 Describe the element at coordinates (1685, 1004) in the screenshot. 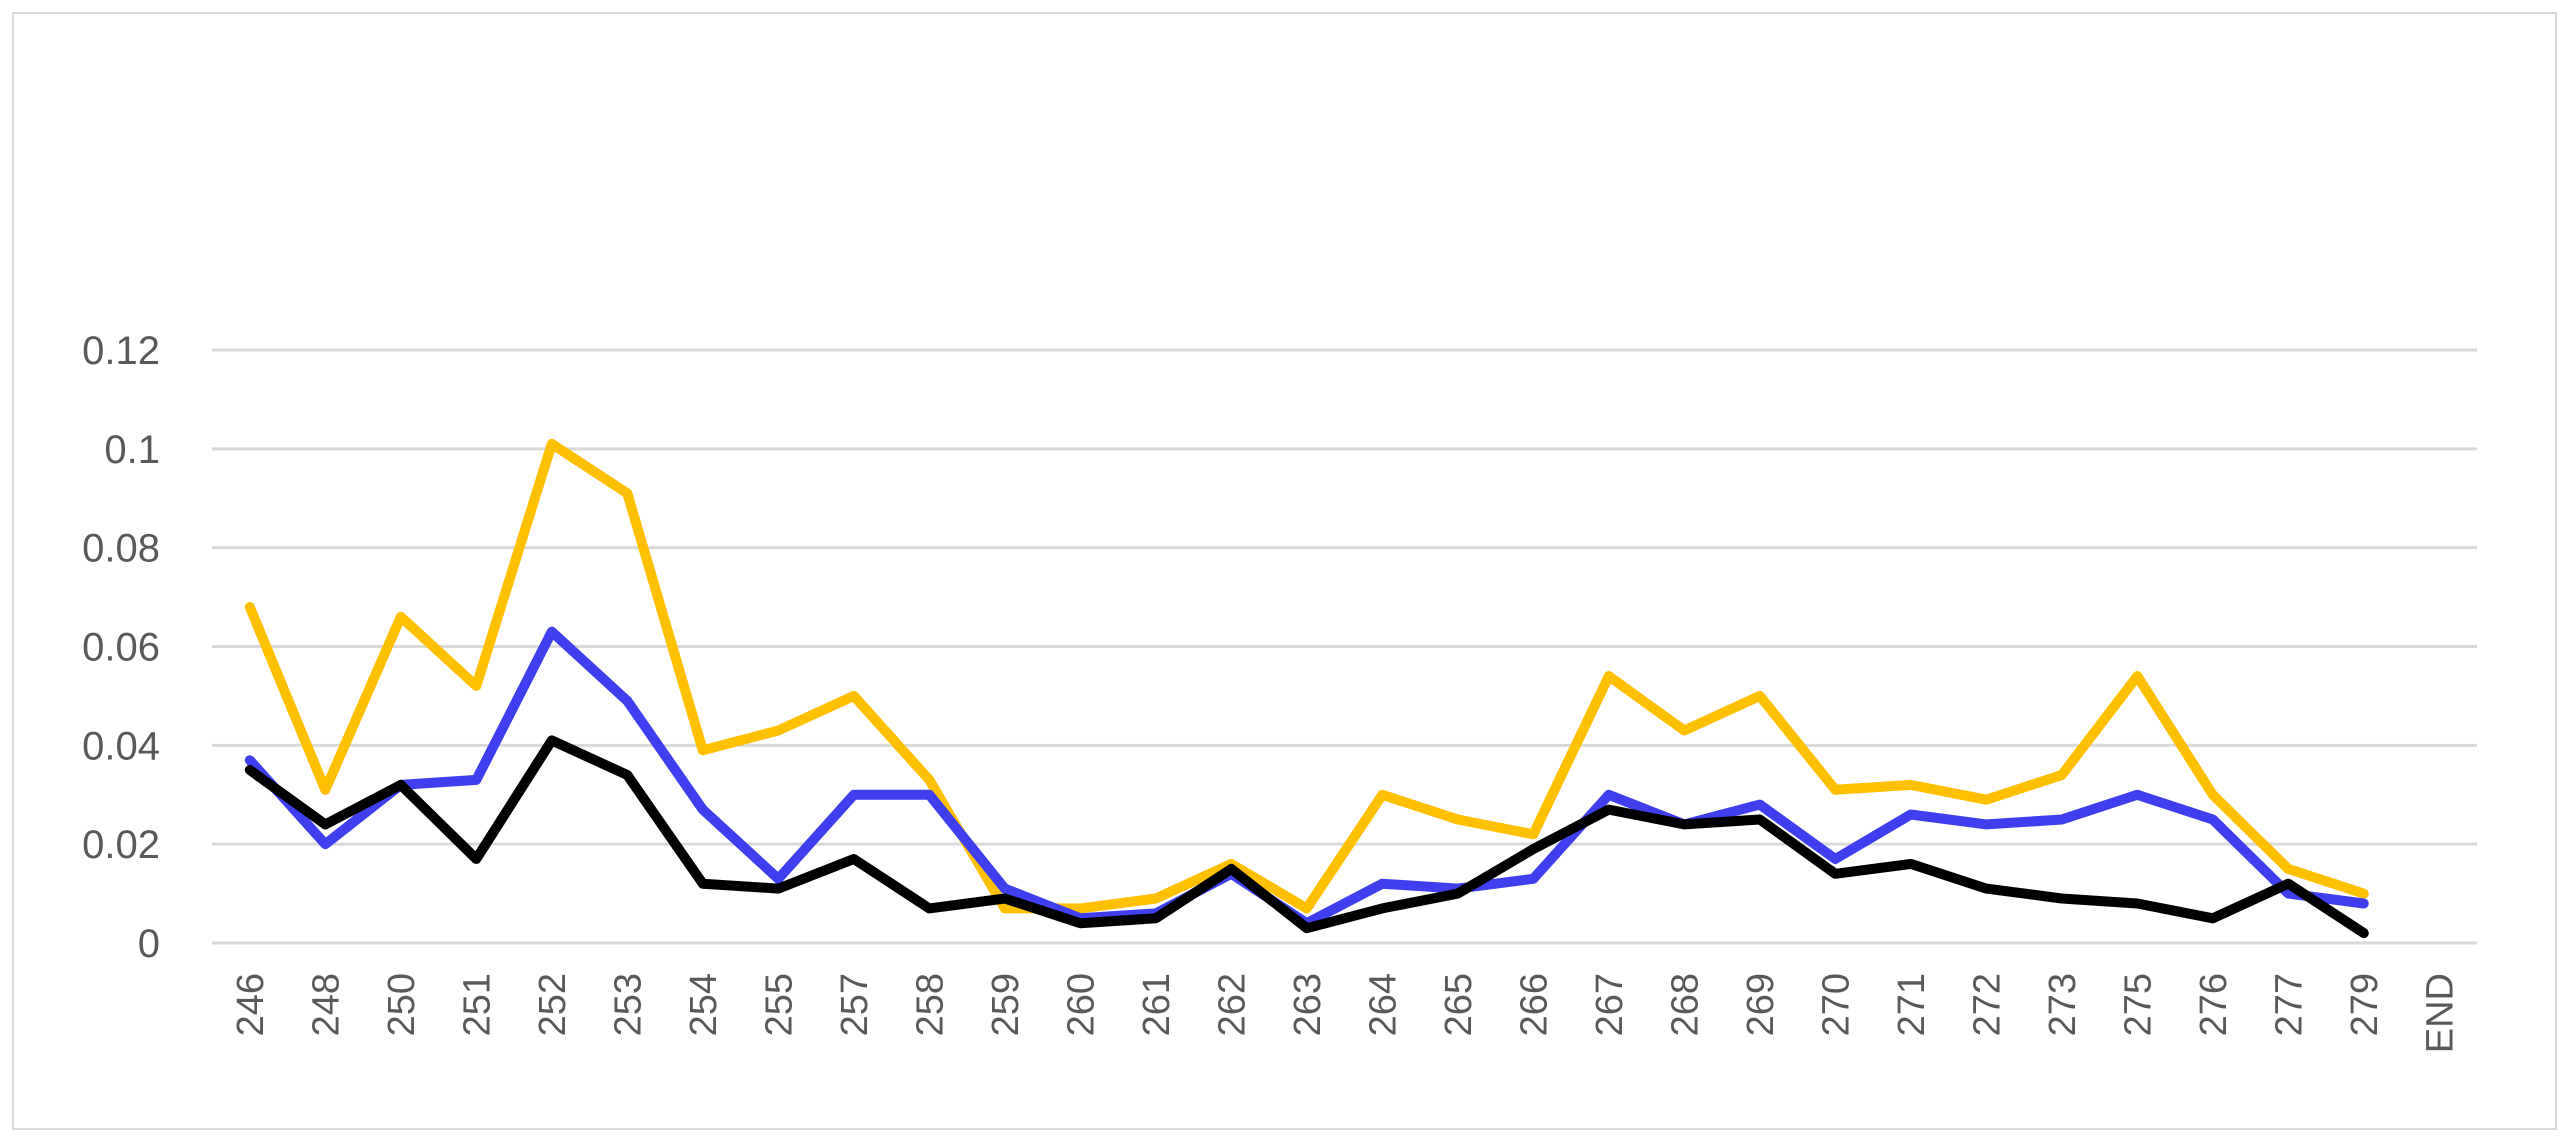

I see `x-tick-label: 268` at that location.